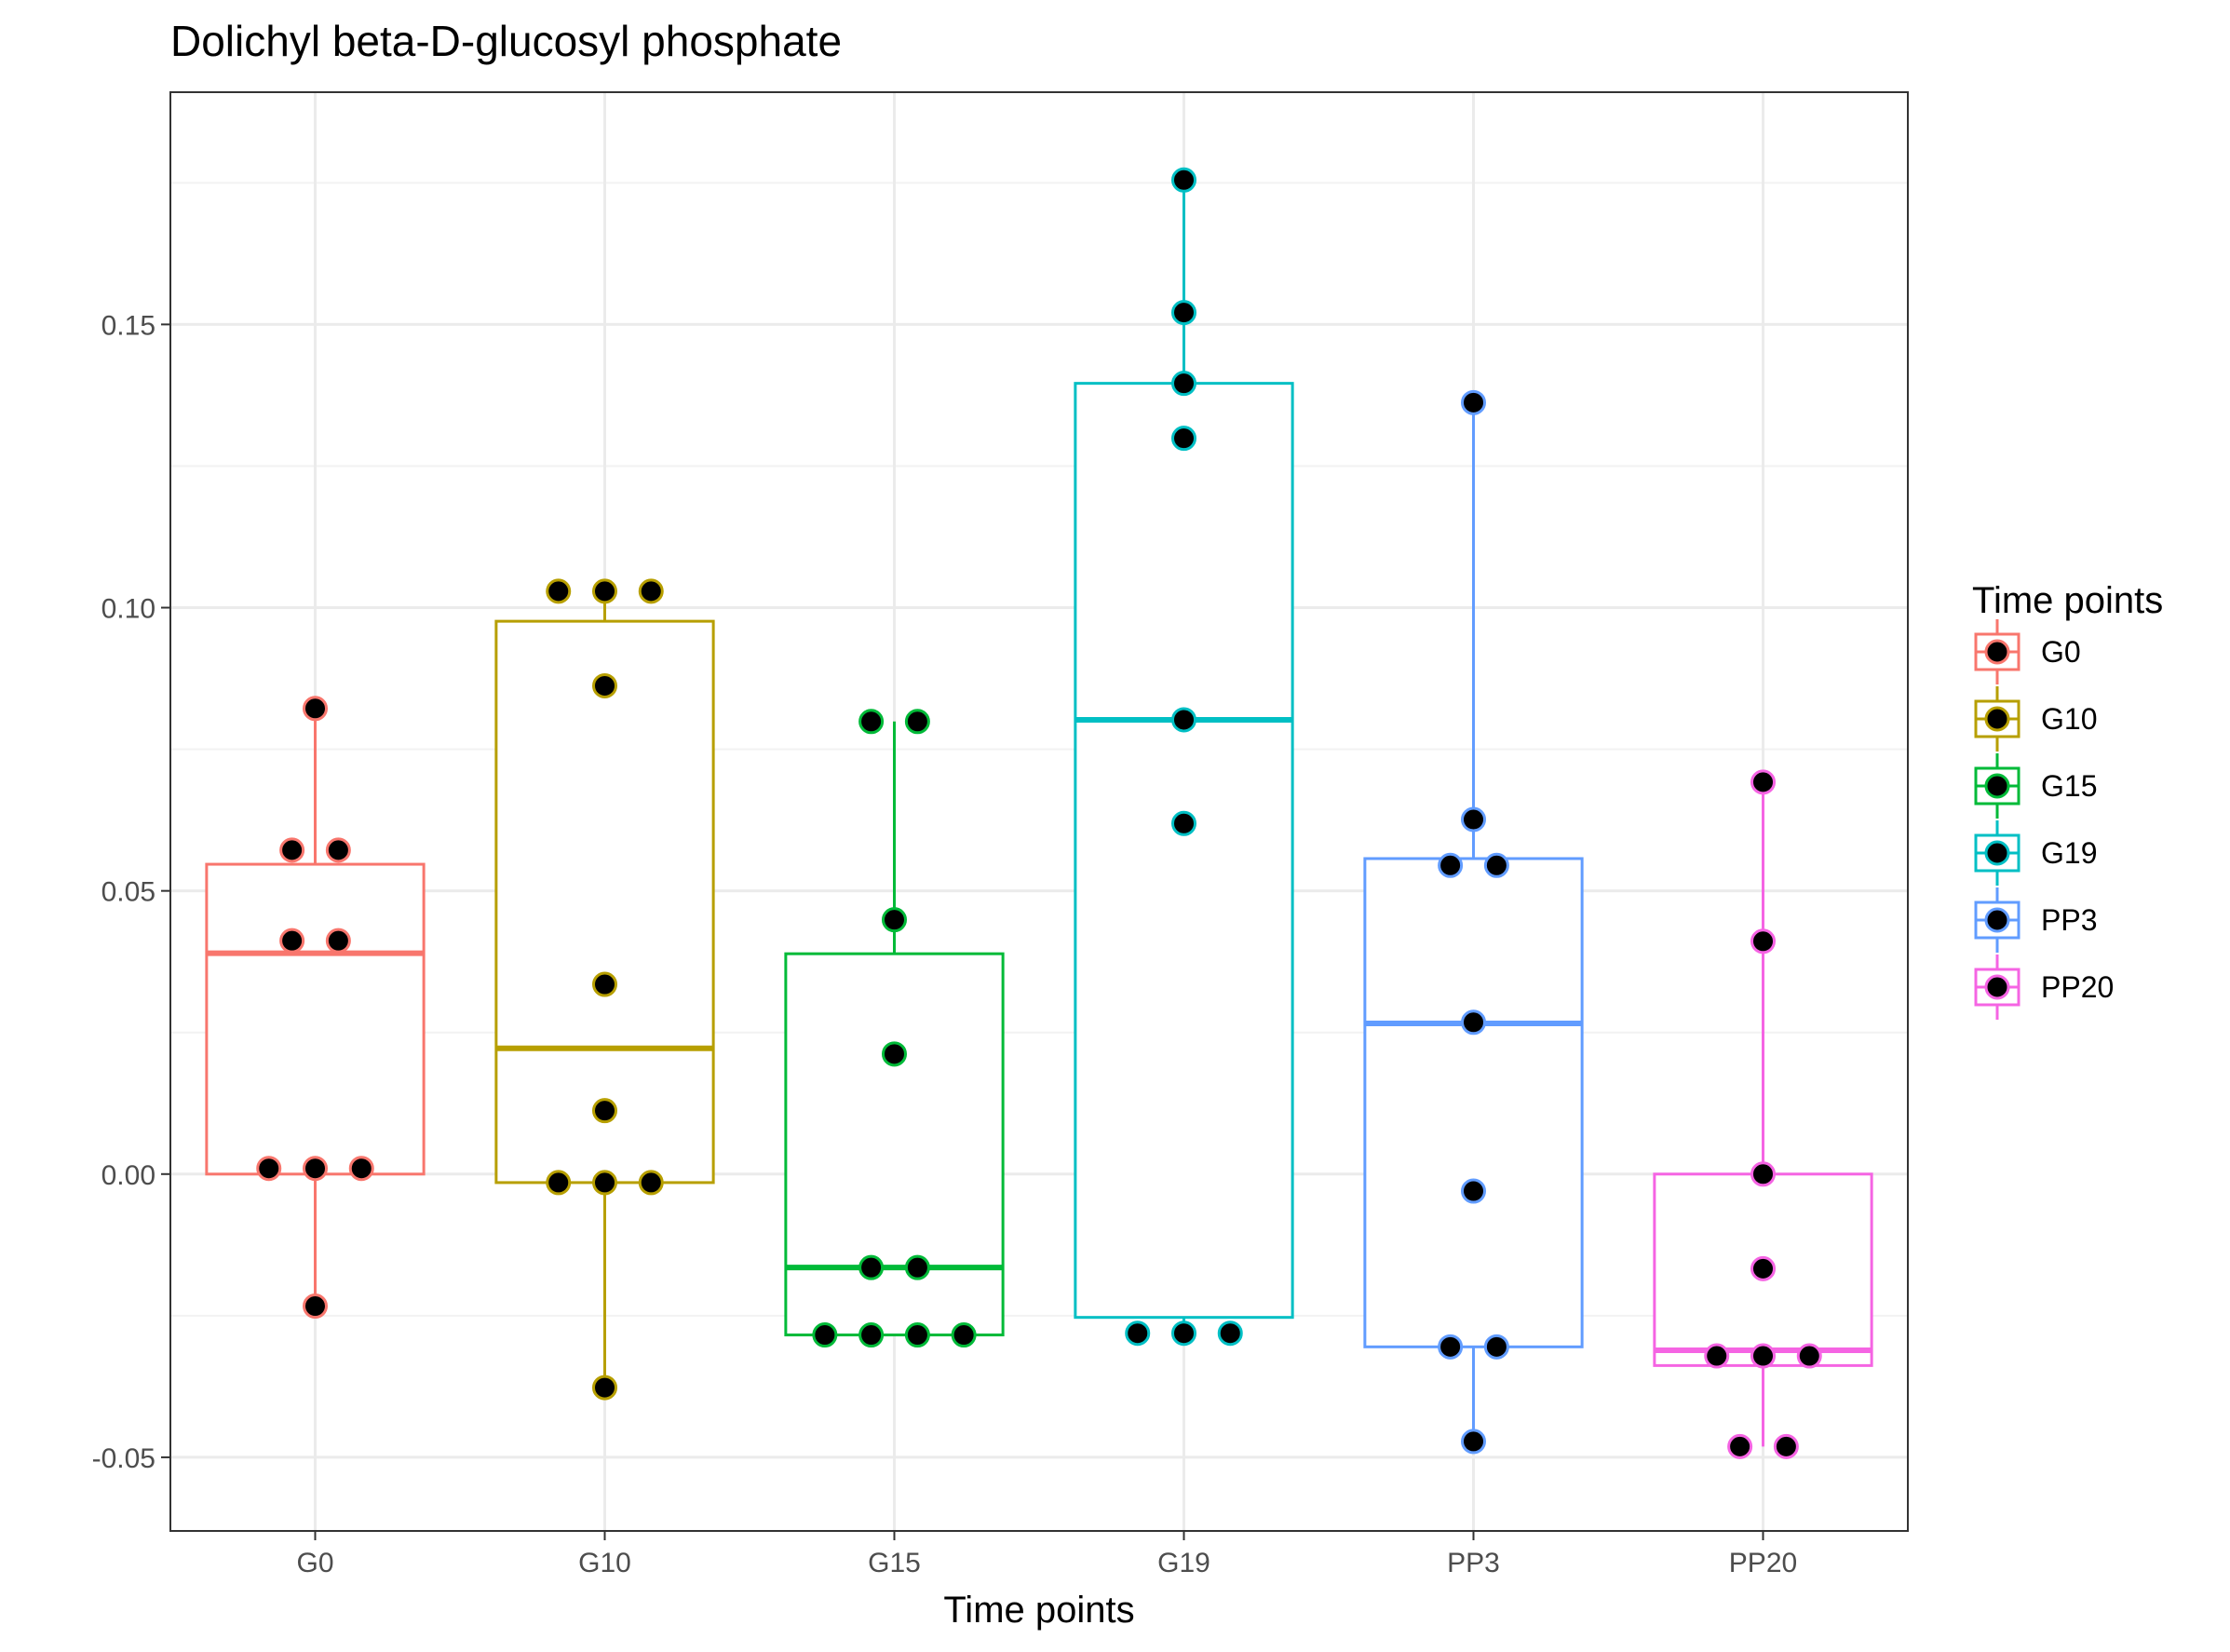 The image size is (2230, 1652). What do you see at coordinates (128, 1175) in the screenshot?
I see `y-tick-label: 0.00` at bounding box center [128, 1175].